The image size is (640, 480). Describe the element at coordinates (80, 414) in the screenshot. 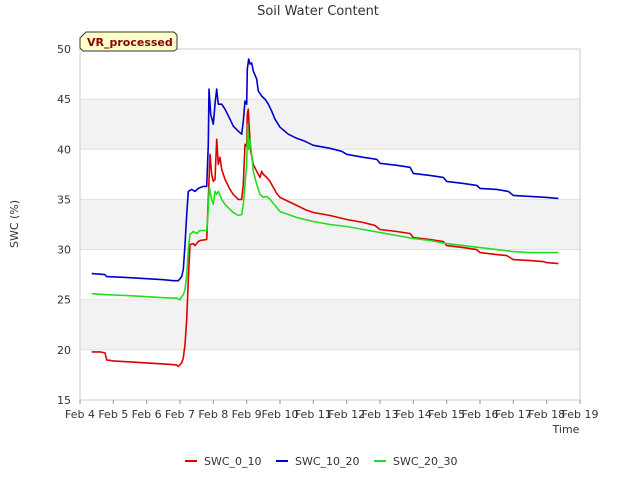

I see `x-tick-label: Feb 4` at that location.